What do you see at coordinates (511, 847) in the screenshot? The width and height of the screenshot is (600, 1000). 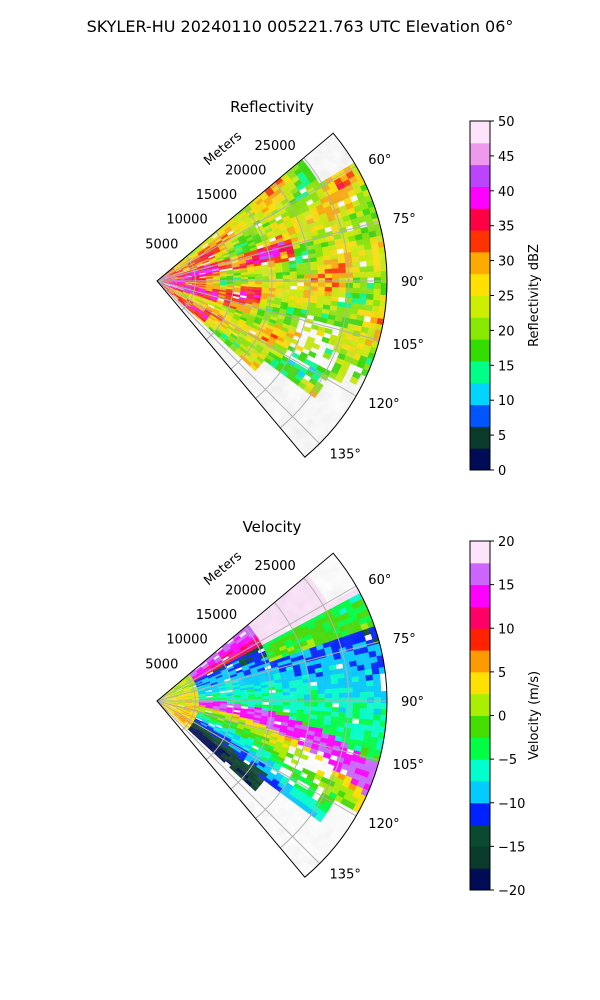 I see `colorbar-tick-label: −15` at bounding box center [511, 847].